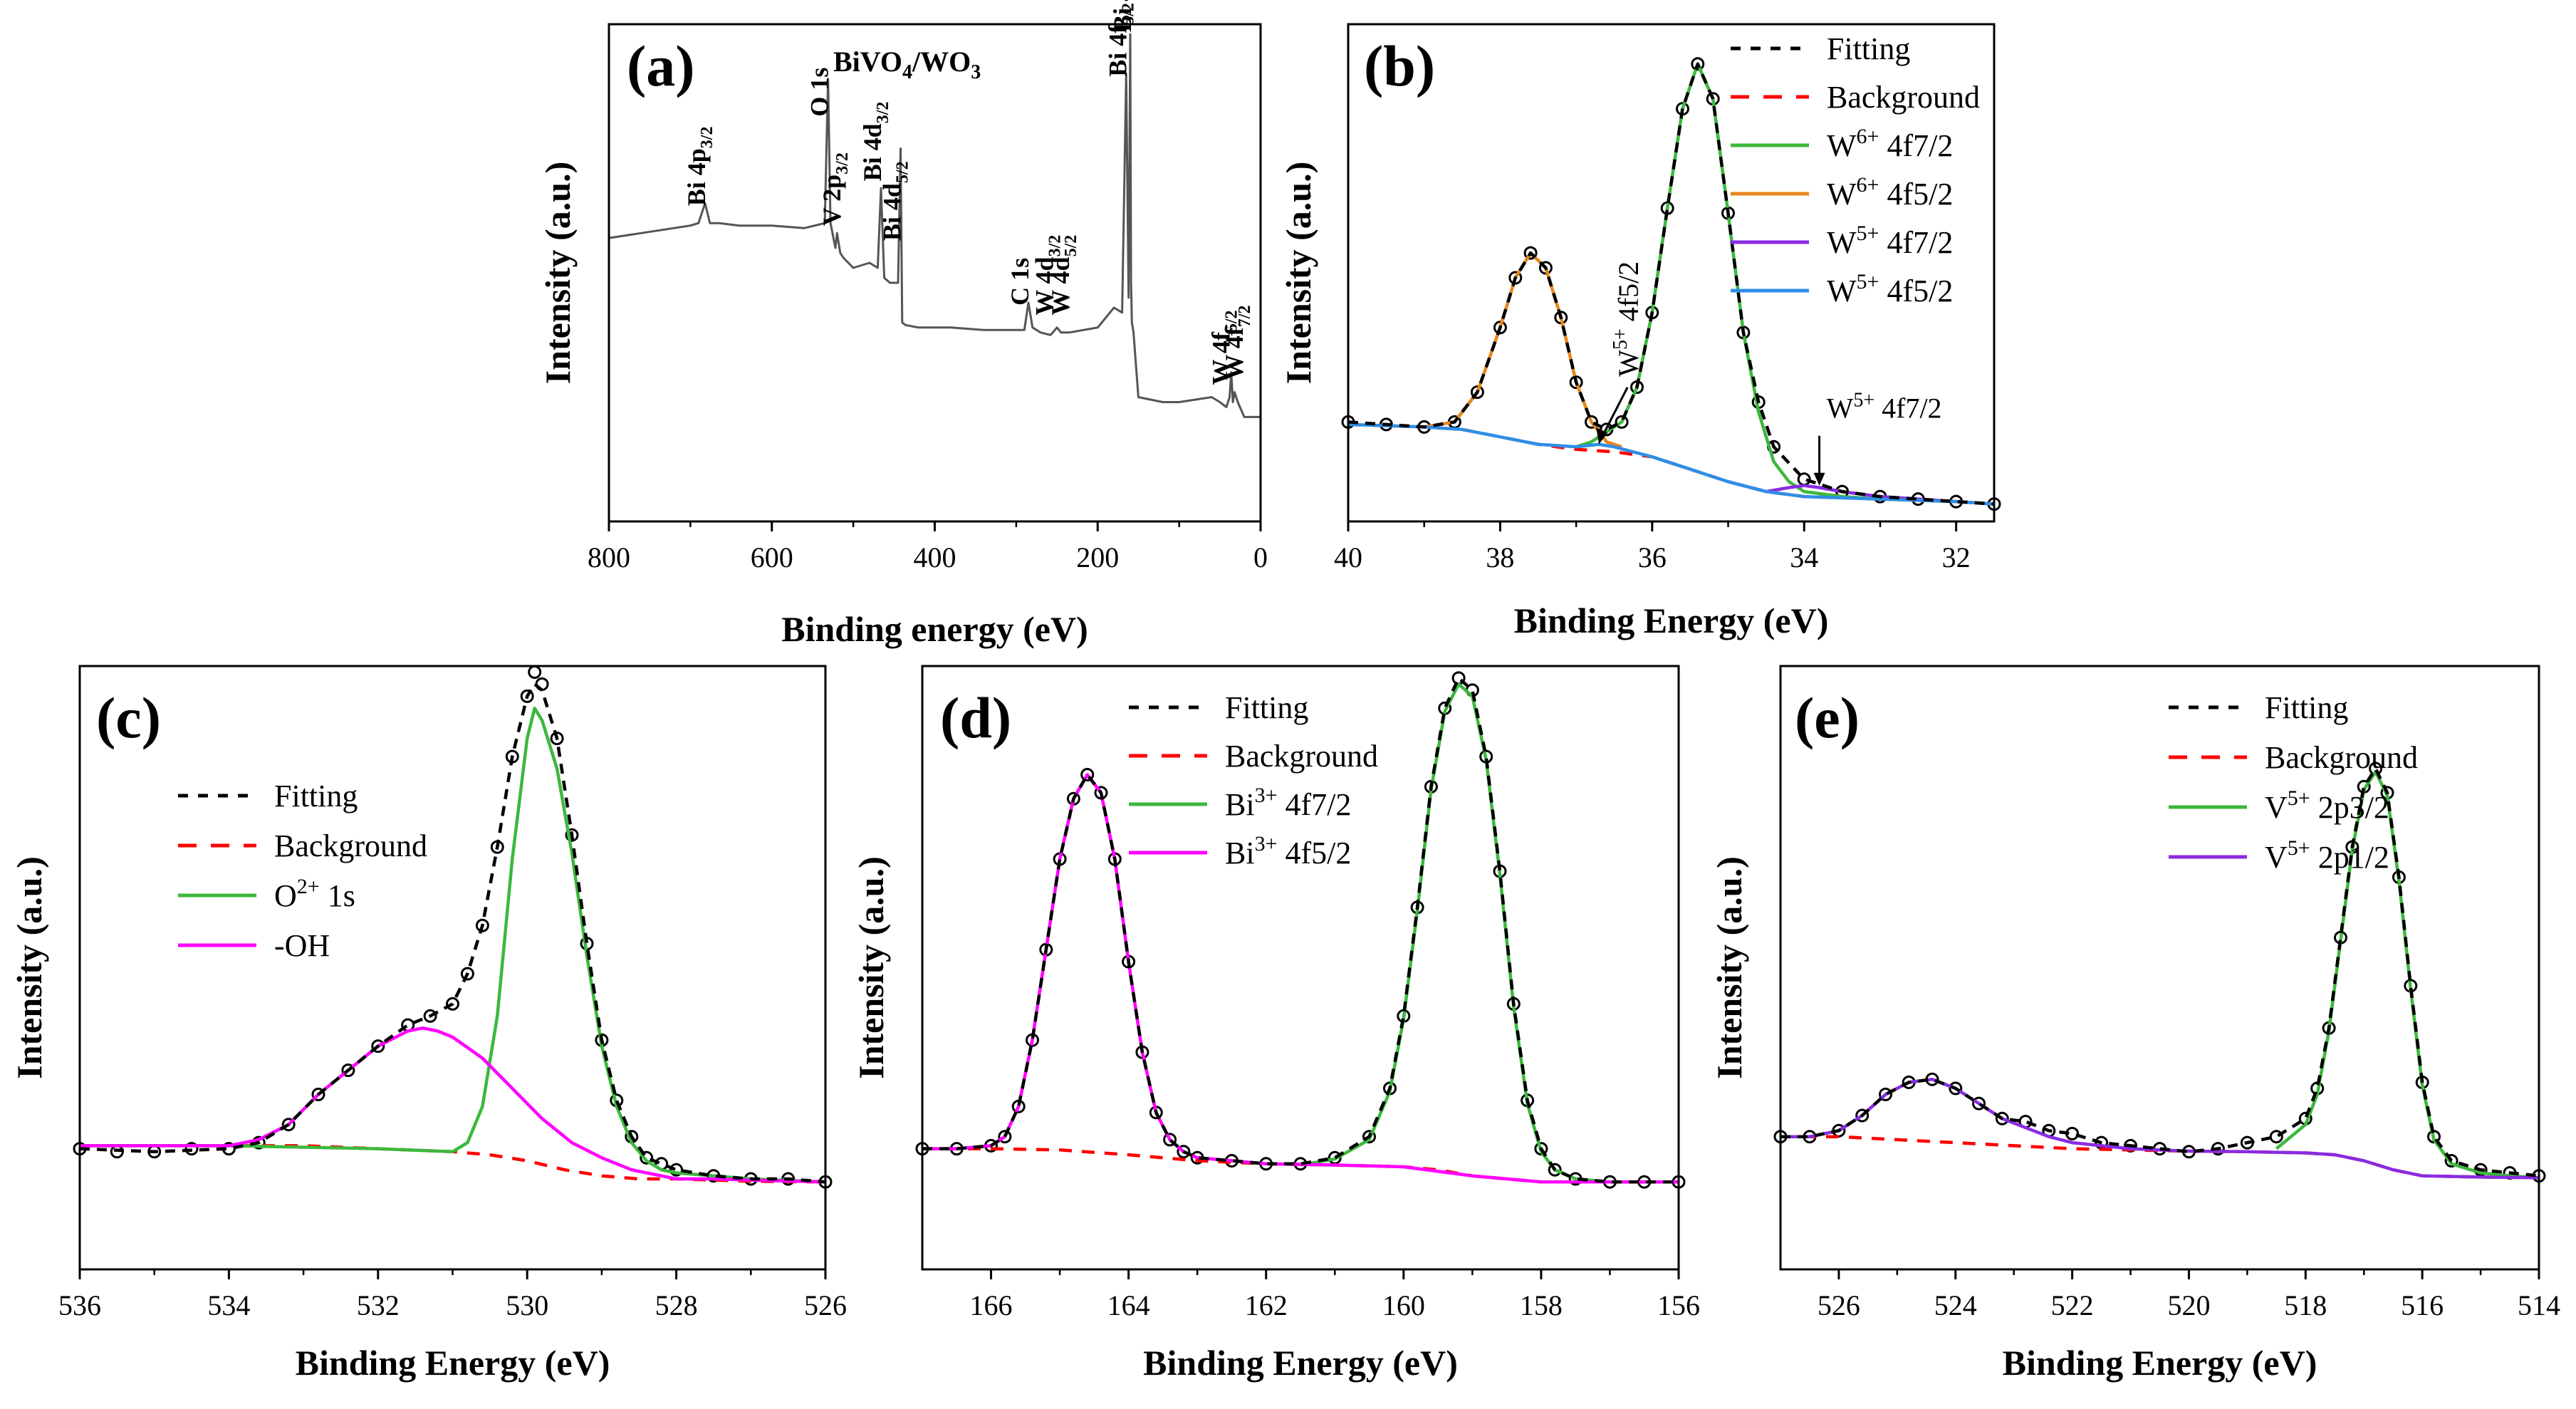 The width and height of the screenshot is (2576, 1409). Describe the element at coordinates (1627, 319) in the screenshot. I see `peak-label: W5+ 4f5/2` at that location.